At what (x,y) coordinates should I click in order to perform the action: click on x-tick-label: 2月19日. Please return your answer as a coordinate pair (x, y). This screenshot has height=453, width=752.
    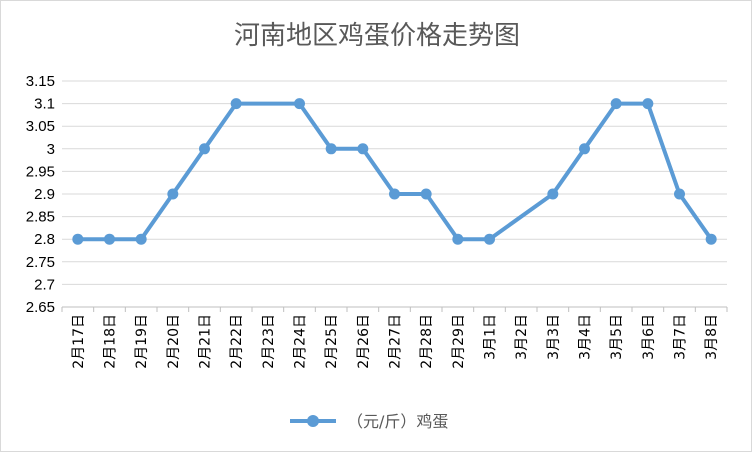
    Looking at the image, I should click on (142, 341).